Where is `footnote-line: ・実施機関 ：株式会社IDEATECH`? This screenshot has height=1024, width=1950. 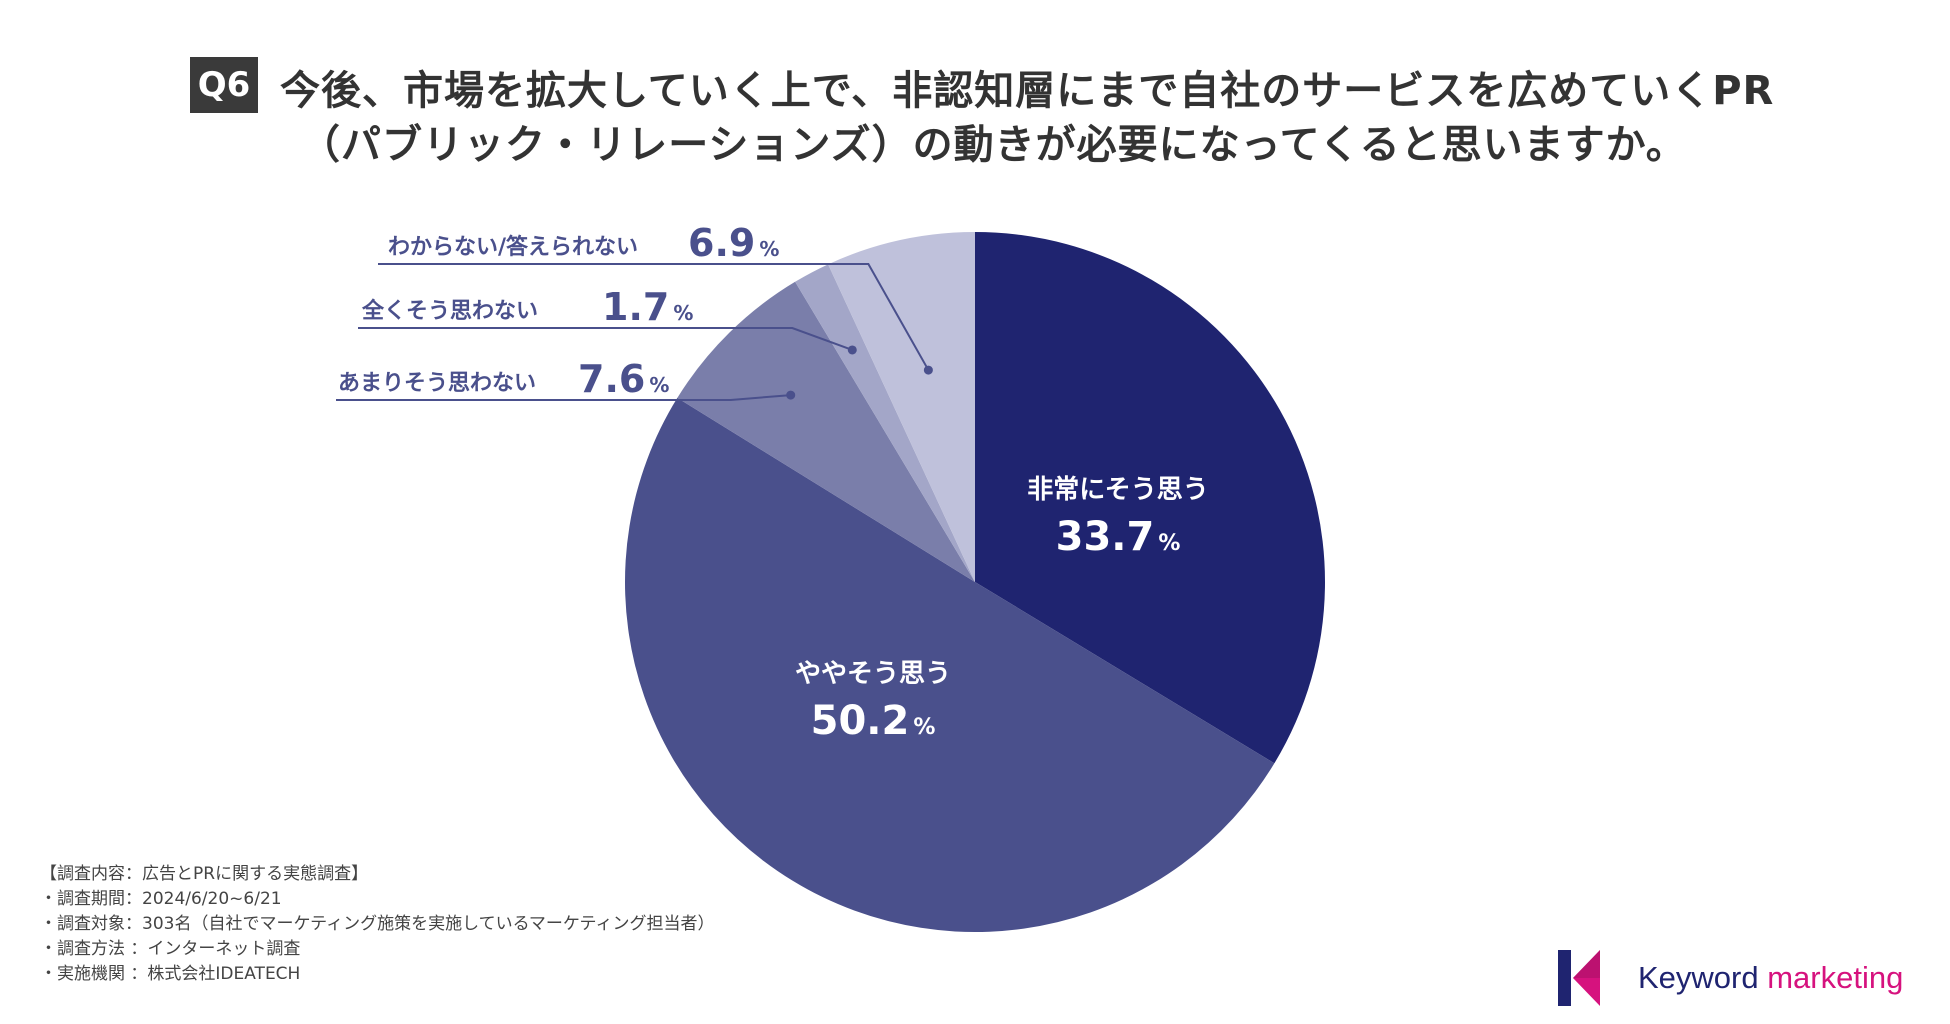
footnote-line: ・実施機関 ：株式会社IDEATECH is located at coordinates (170, 974).